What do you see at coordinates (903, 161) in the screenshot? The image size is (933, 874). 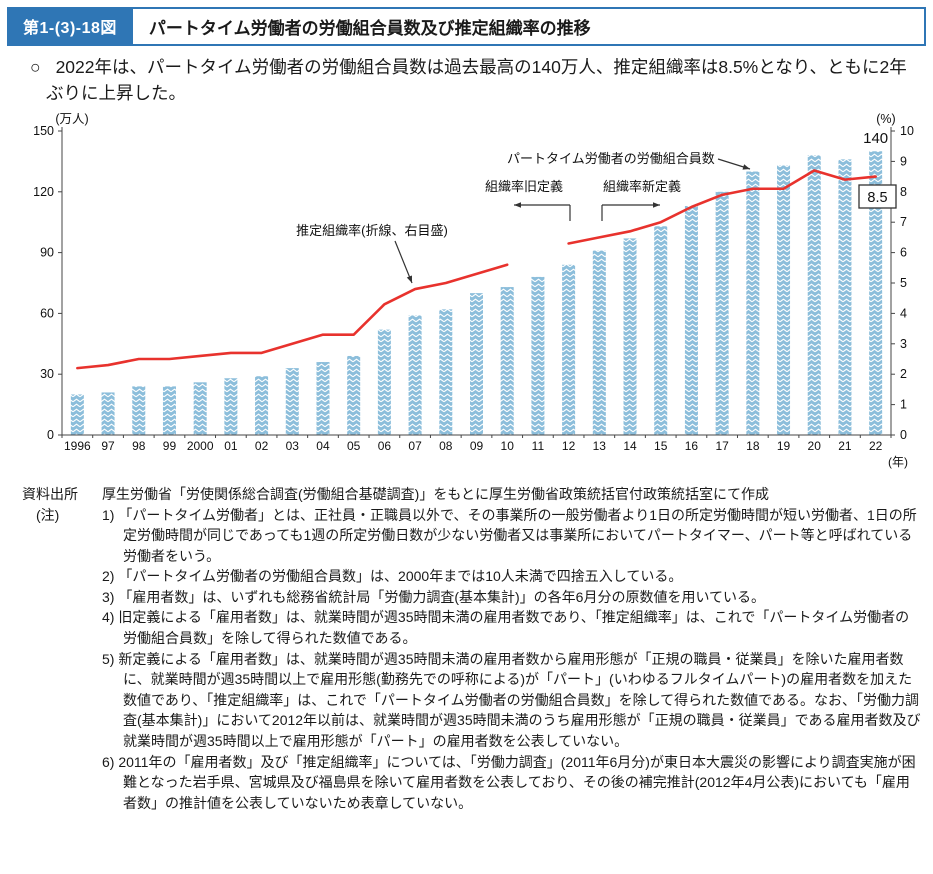 I see `y-right-tick: 9` at bounding box center [903, 161].